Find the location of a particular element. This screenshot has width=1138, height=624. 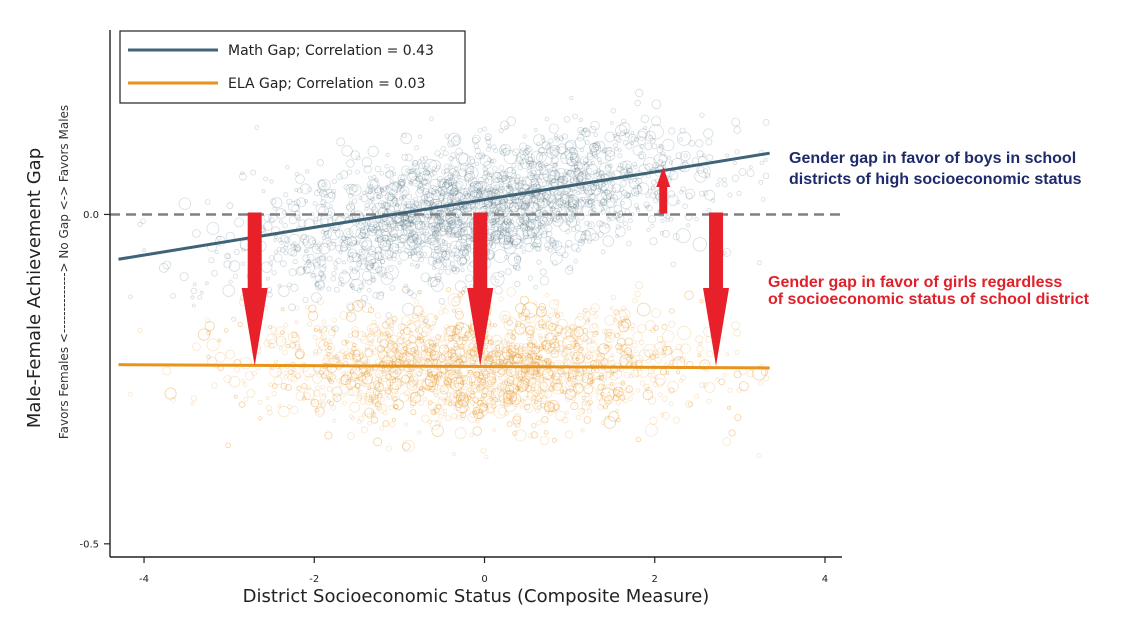

annotation-boys-line-2: districts of high socioeconomic status is located at coordinates (935, 179).